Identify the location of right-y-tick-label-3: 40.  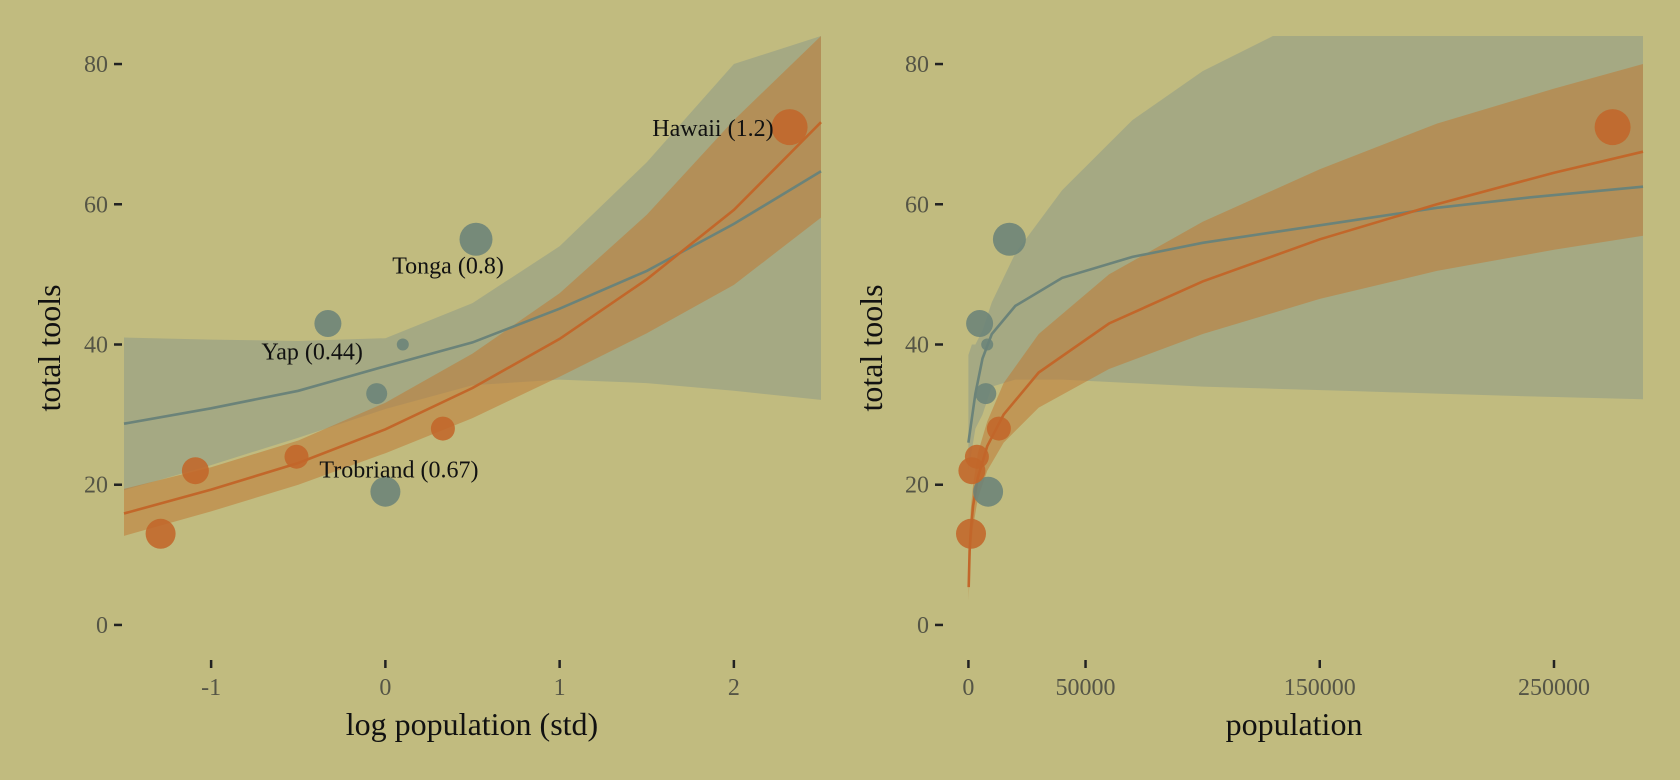
(917, 345).